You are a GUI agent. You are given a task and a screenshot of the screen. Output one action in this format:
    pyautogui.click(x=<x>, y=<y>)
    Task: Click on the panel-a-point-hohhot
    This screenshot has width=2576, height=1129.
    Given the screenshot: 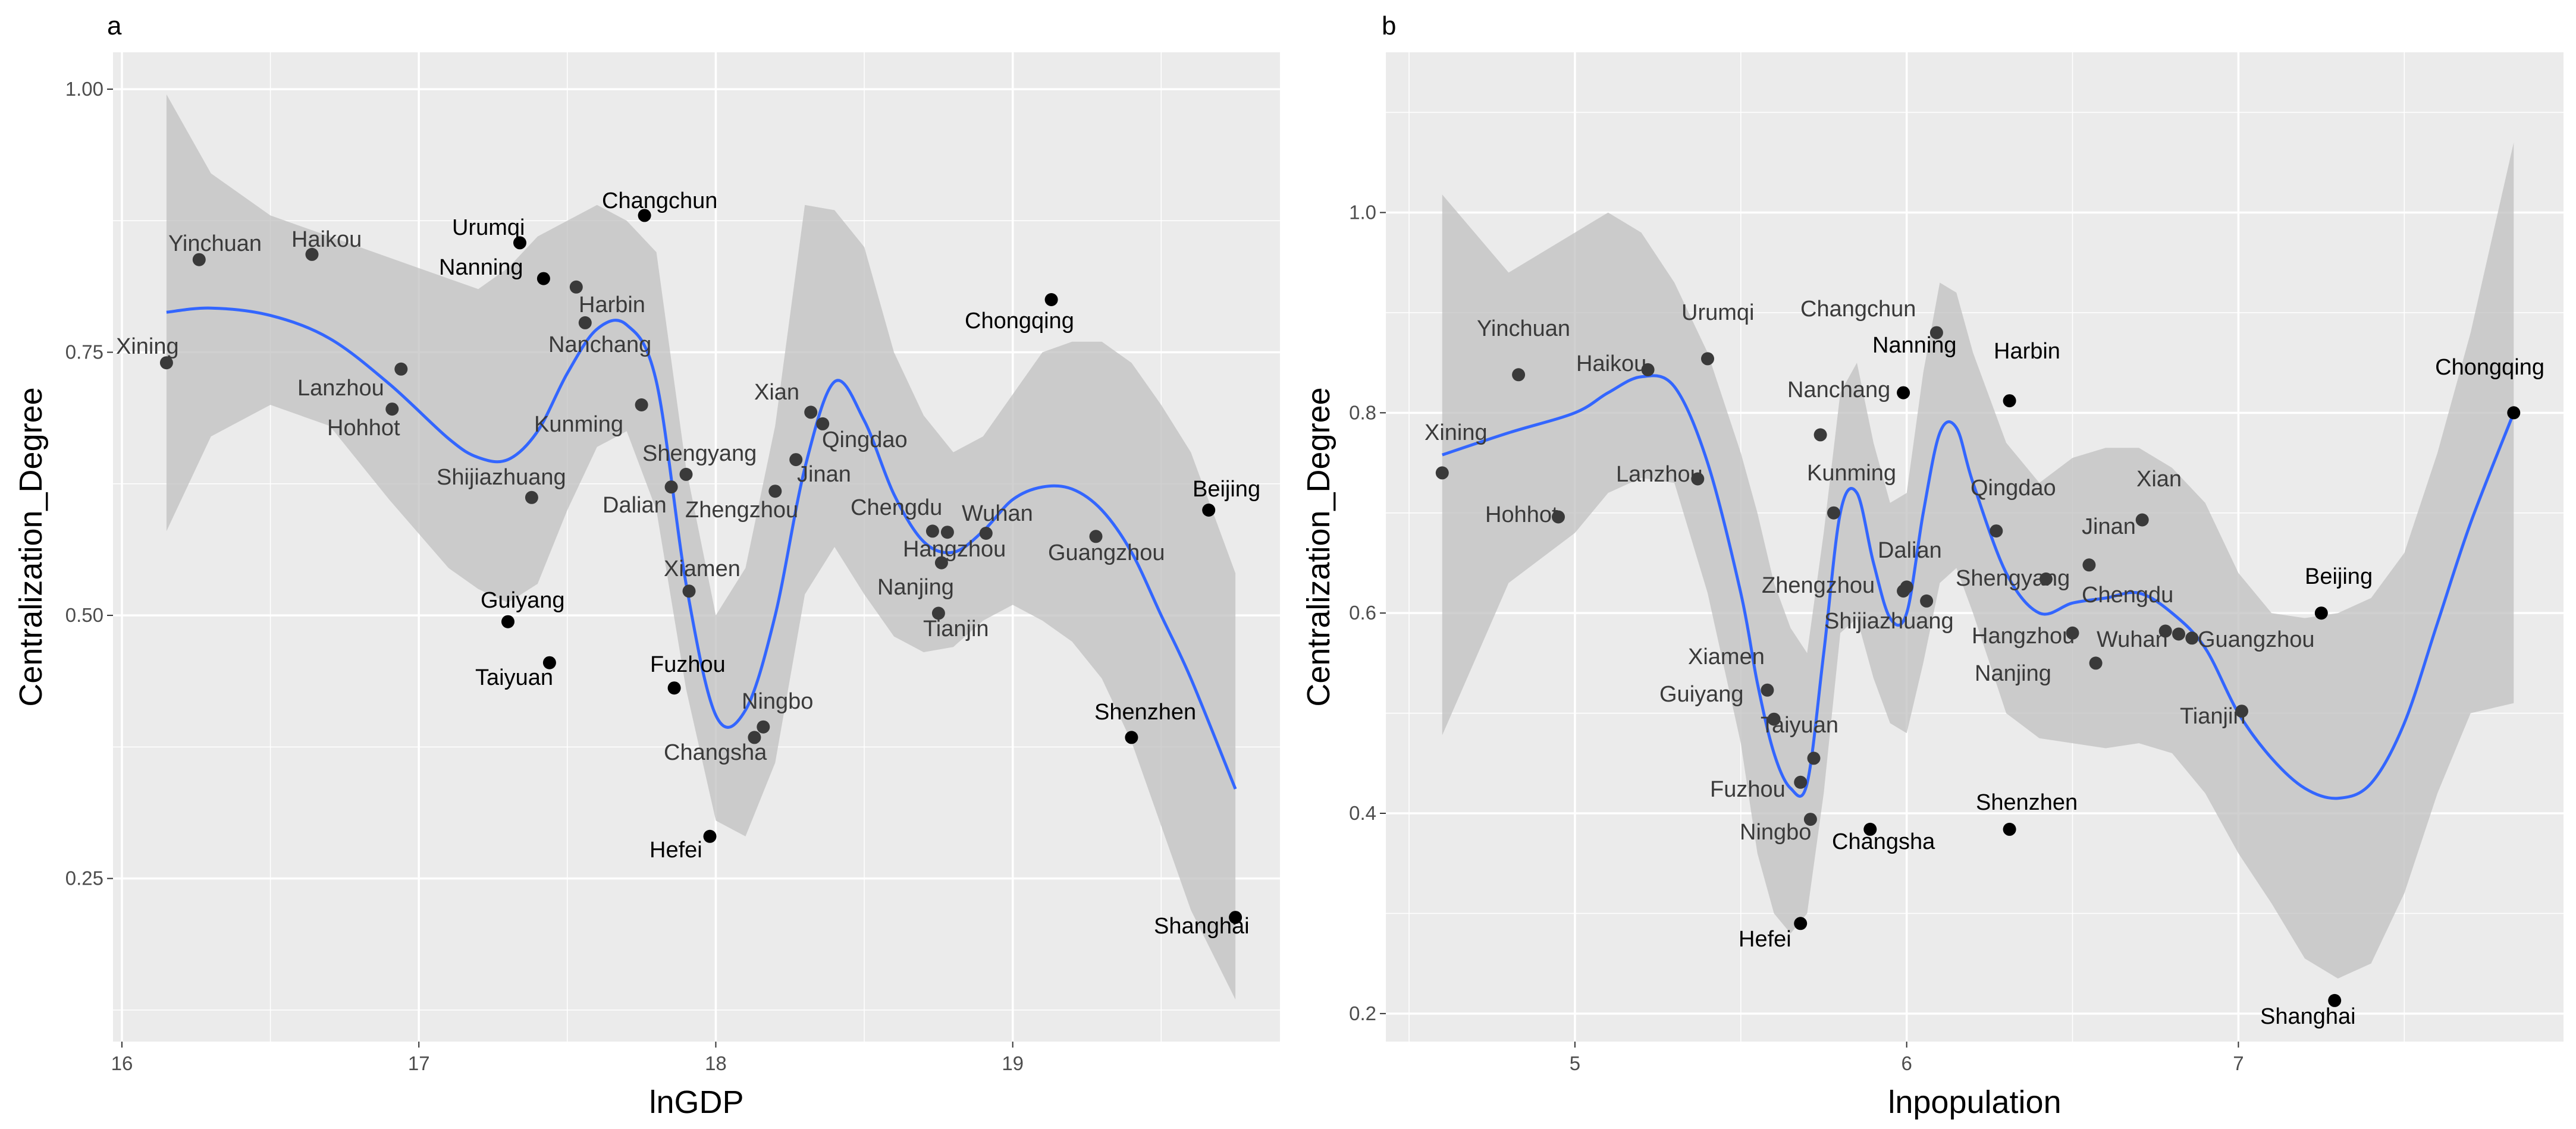 What is the action you would take?
    pyautogui.click(x=392, y=409)
    